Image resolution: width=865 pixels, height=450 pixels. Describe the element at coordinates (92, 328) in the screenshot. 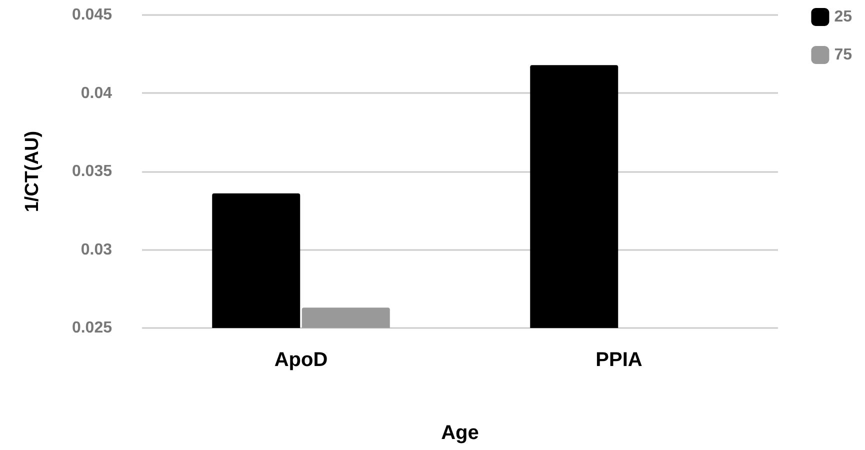

I see `y-tick-label: 0.025` at that location.